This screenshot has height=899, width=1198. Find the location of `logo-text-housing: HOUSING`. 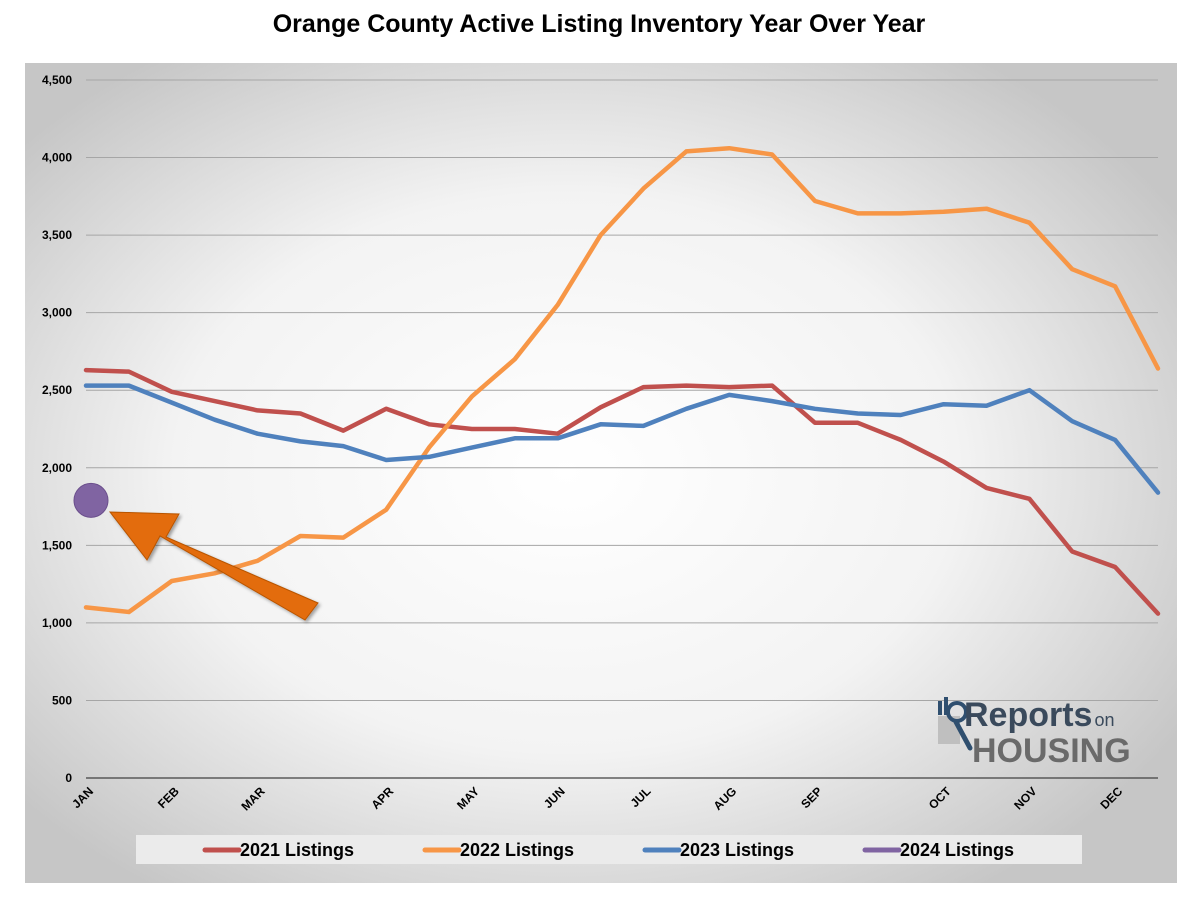

logo-text-housing: HOUSING is located at coordinates (1051, 751).